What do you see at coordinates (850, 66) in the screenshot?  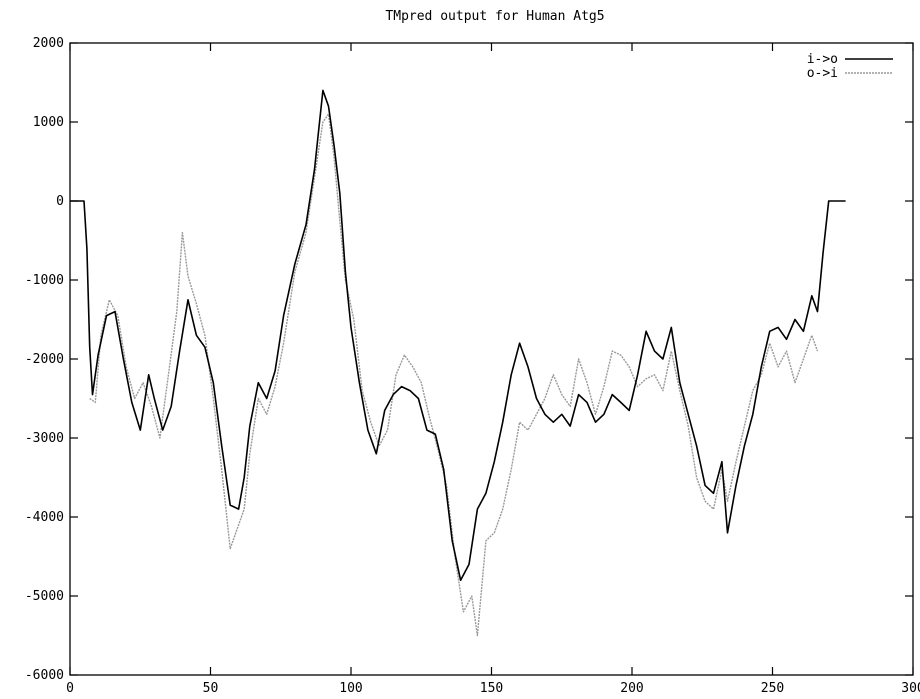 I see `legend: i->oo->i` at bounding box center [850, 66].